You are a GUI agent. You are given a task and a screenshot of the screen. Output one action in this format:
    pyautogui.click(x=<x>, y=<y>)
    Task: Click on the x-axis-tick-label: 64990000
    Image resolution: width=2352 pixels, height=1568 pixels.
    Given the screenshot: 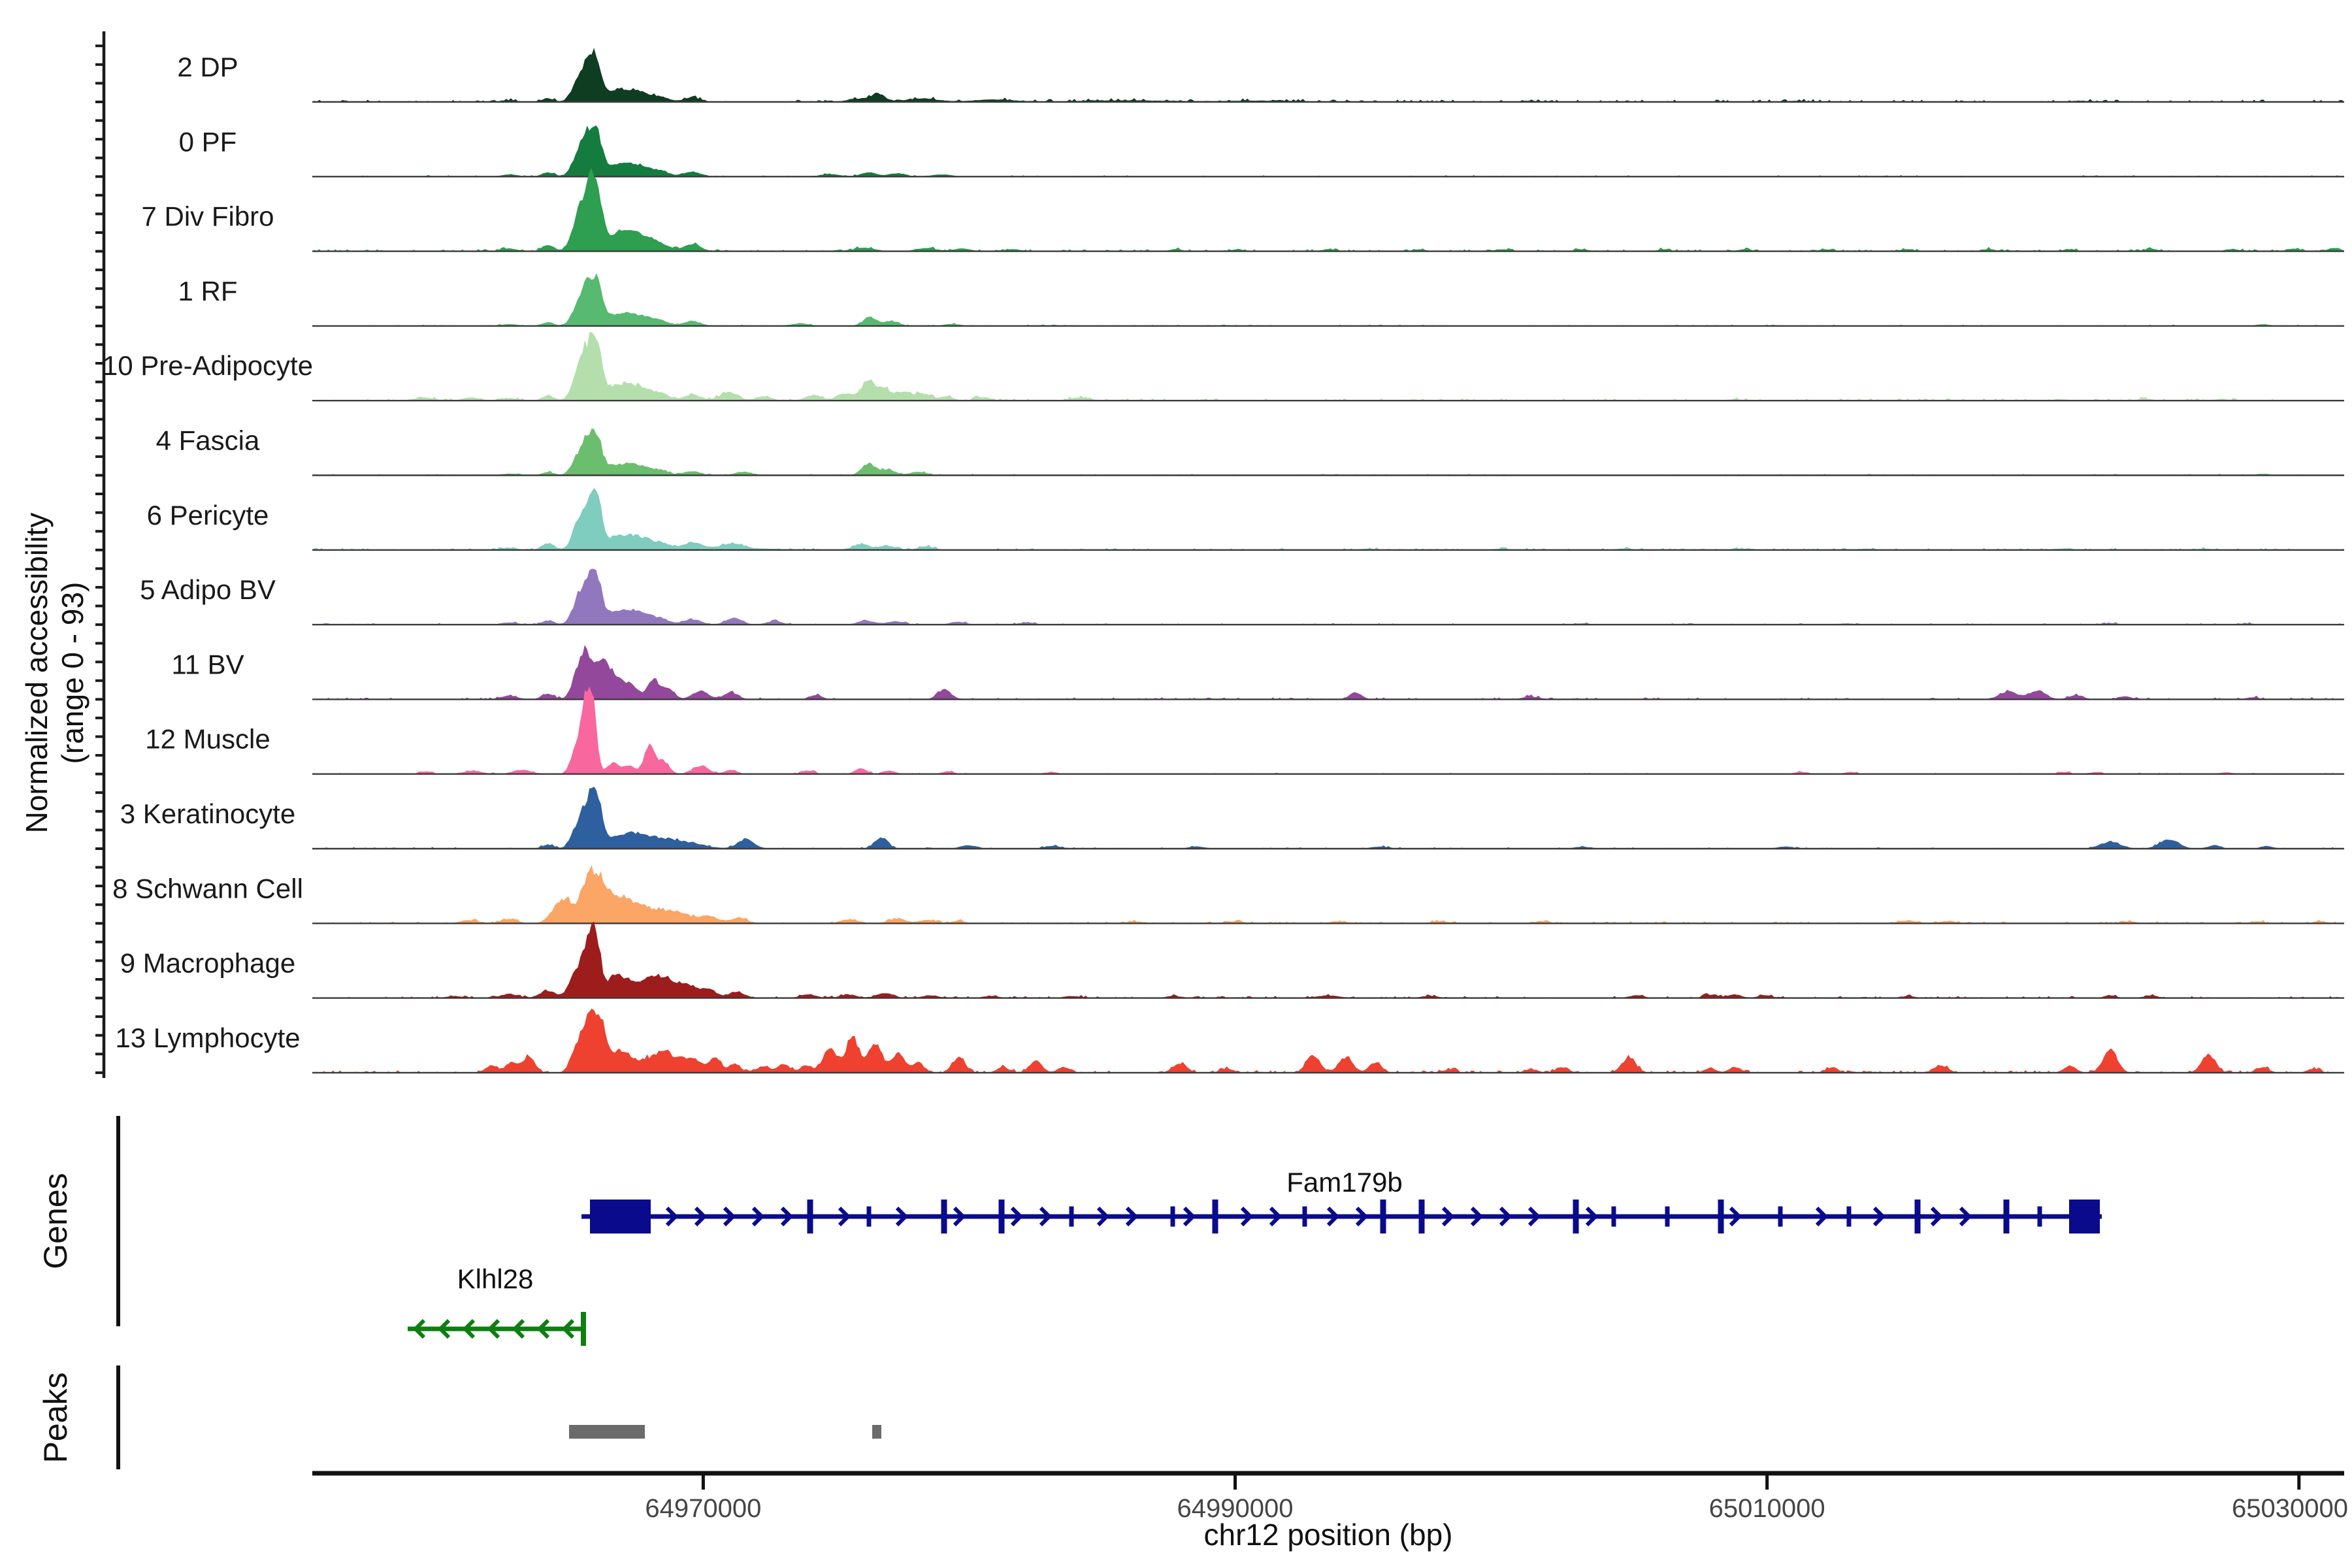 What is the action you would take?
    pyautogui.click(x=1235, y=1508)
    